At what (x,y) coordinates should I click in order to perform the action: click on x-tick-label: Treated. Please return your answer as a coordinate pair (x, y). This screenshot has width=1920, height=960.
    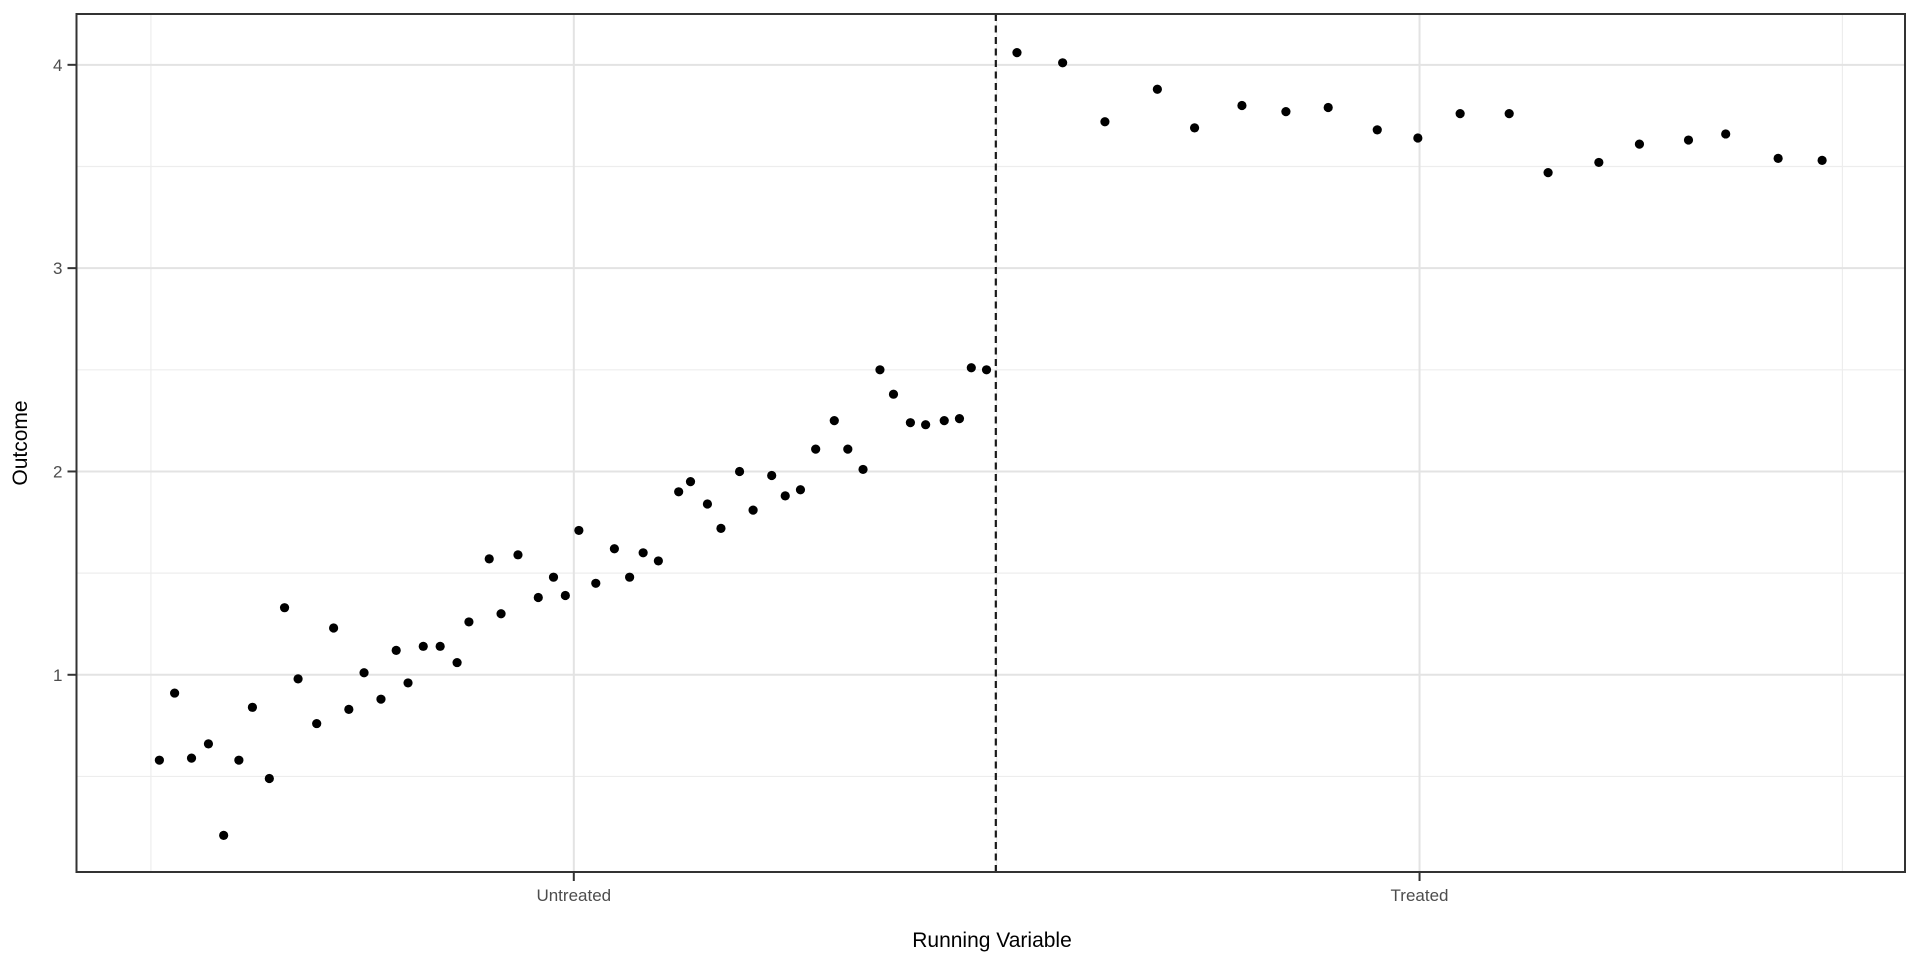
    Looking at the image, I should click on (1420, 895).